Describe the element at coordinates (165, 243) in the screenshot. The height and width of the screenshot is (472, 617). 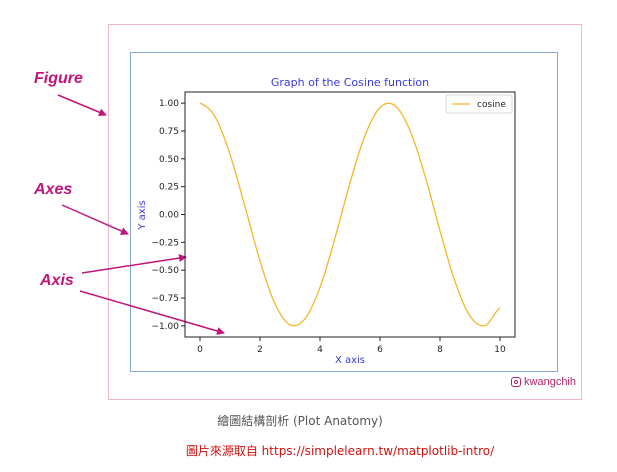
I see `y-tick-label: −0.25` at that location.